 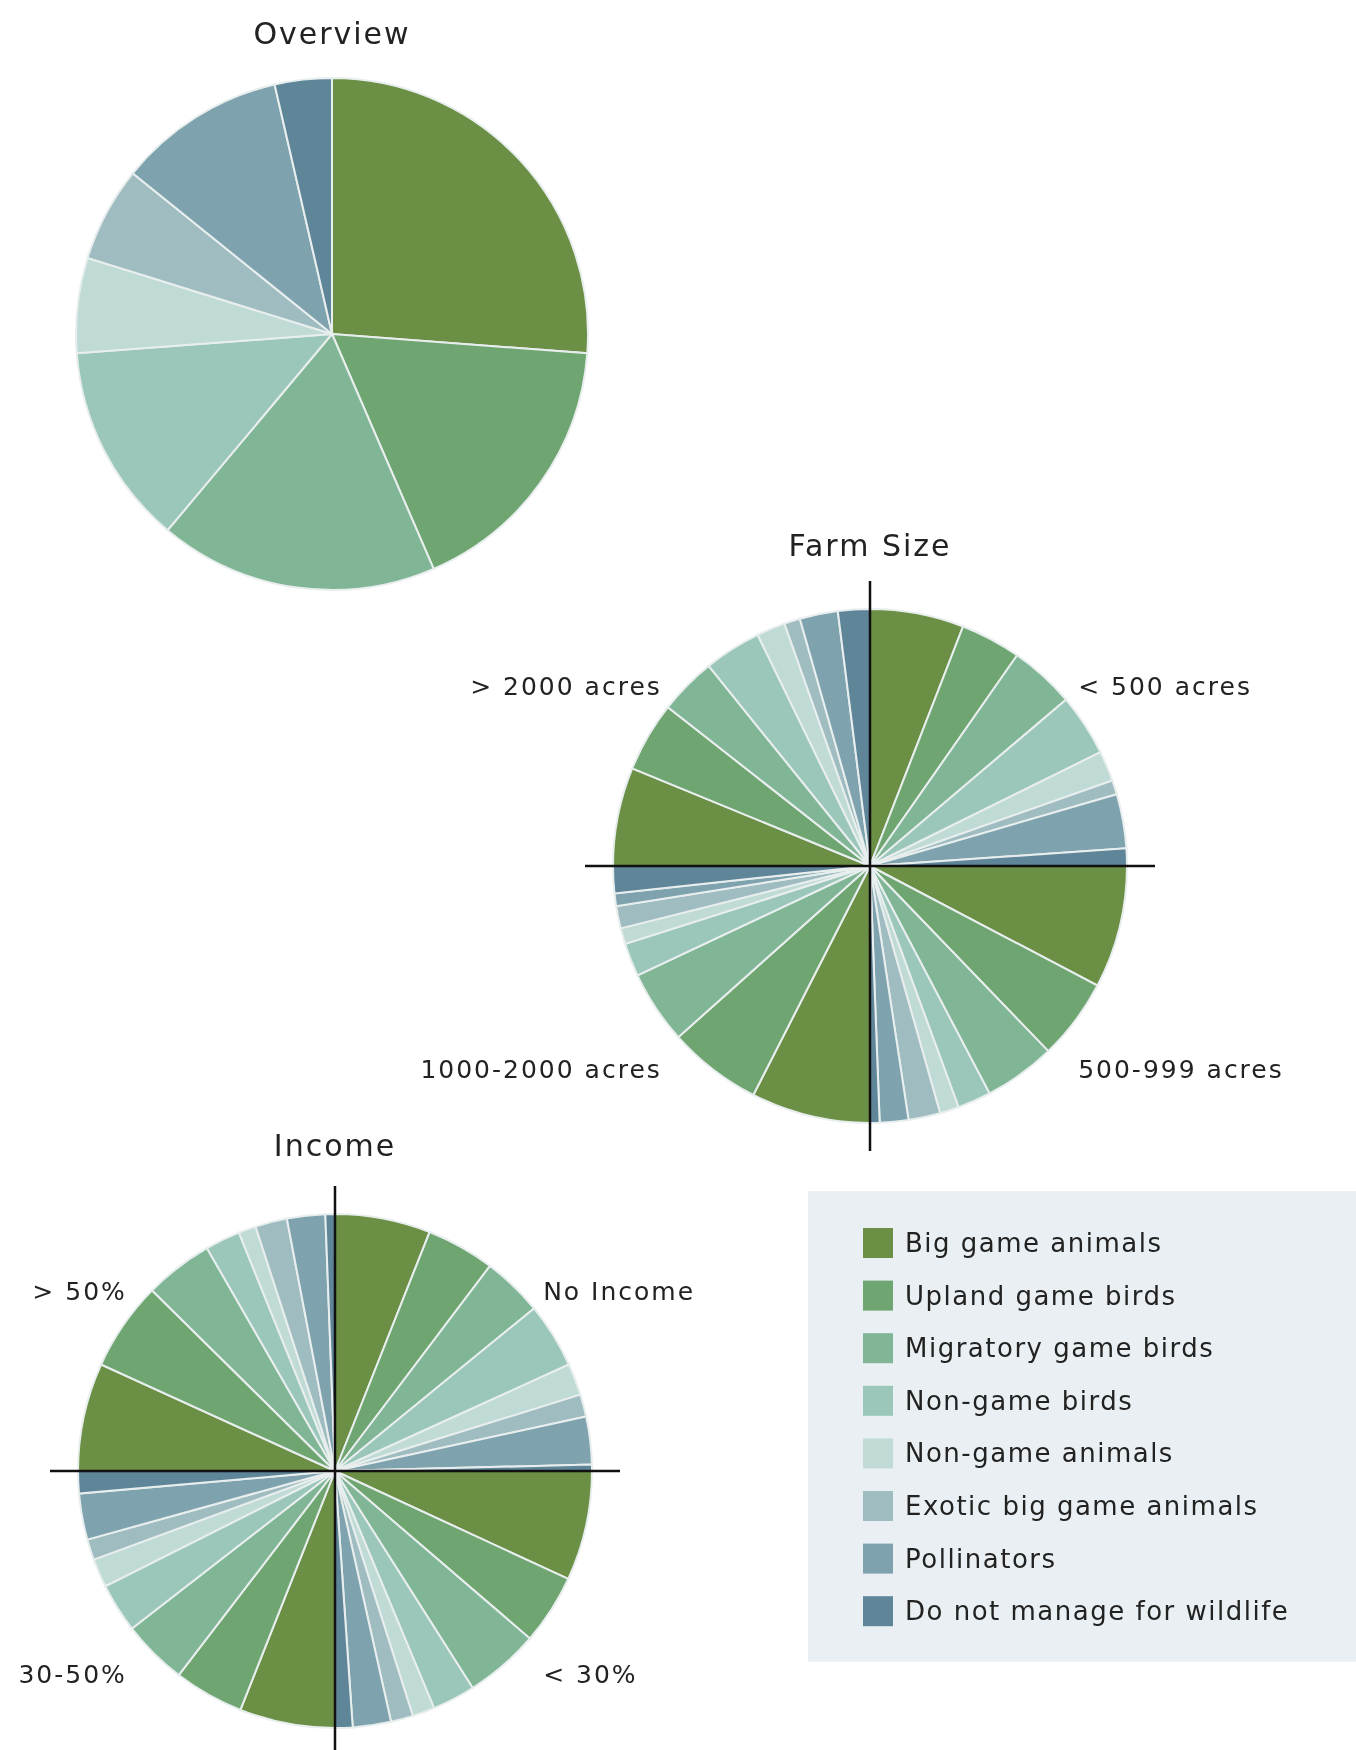 What do you see at coordinates (335, 1145) in the screenshot?
I see `chart-title: Income` at bounding box center [335, 1145].